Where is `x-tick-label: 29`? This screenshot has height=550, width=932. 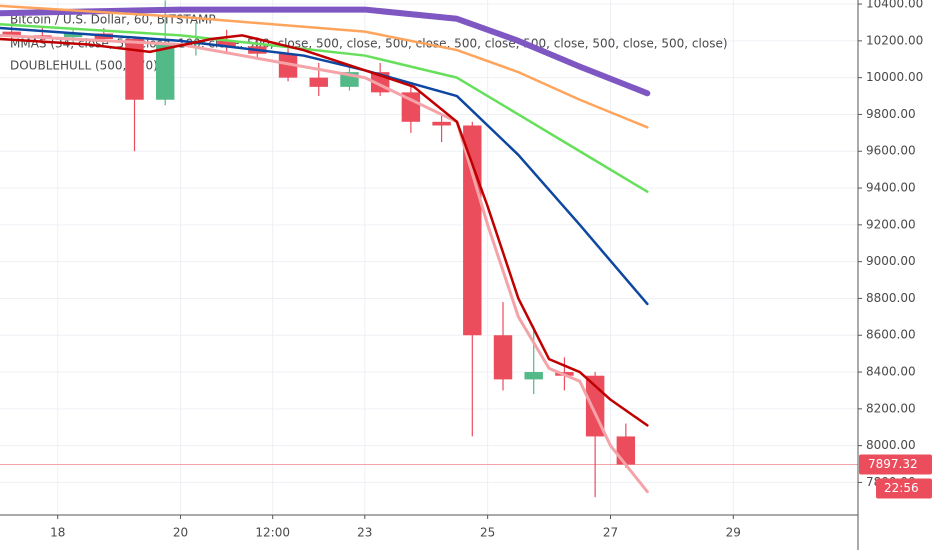 x-tick-label: 29 is located at coordinates (733, 533).